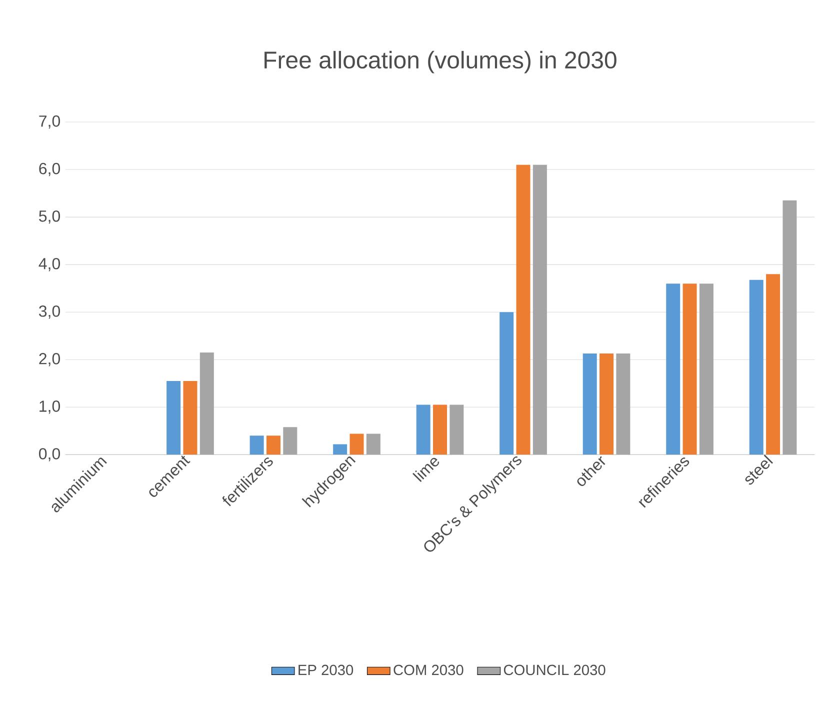 The height and width of the screenshot is (711, 830). I want to click on y-tick-label: 6,0, so click(49, 169).